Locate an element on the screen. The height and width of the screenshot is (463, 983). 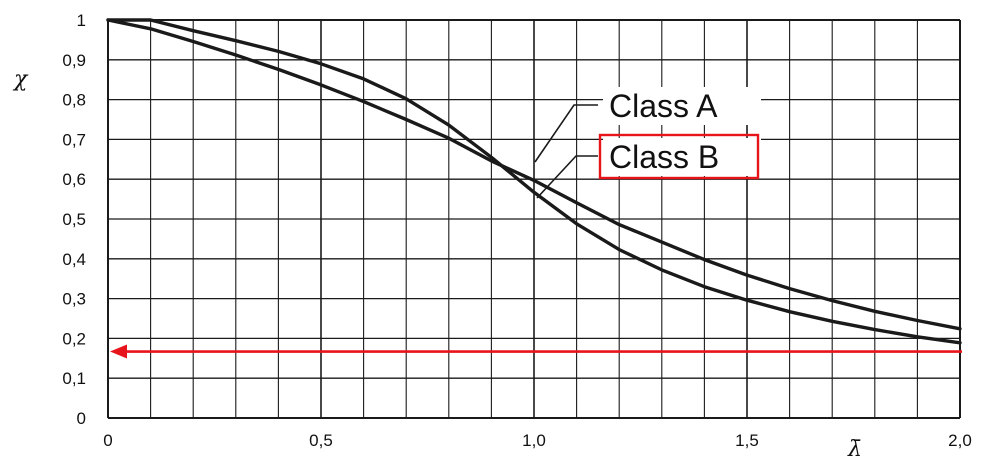
annotations is located at coordinates (536, 351).